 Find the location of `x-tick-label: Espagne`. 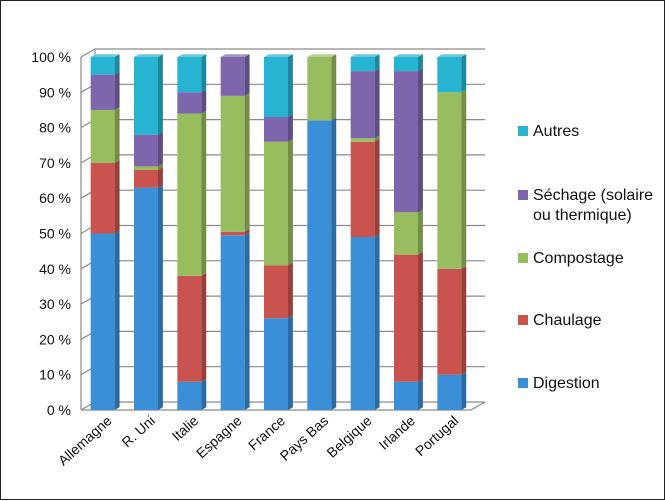

x-tick-label: Espagne is located at coordinates (219, 436).